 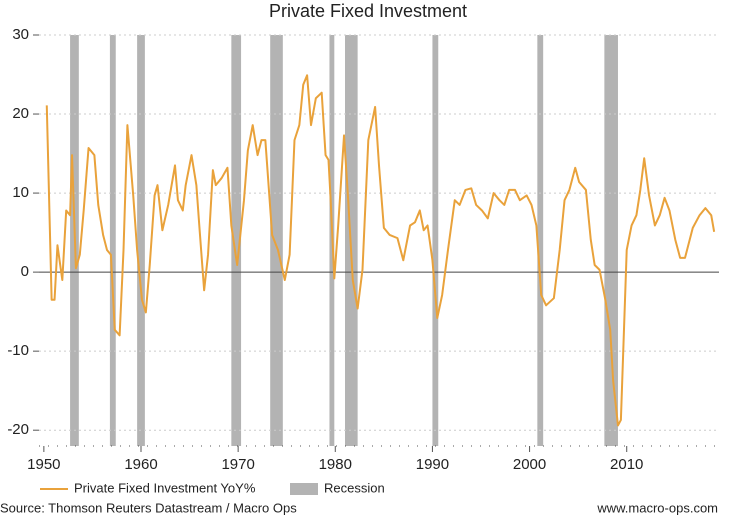 I want to click on x-tick-label: 2000, so click(x=529, y=464).